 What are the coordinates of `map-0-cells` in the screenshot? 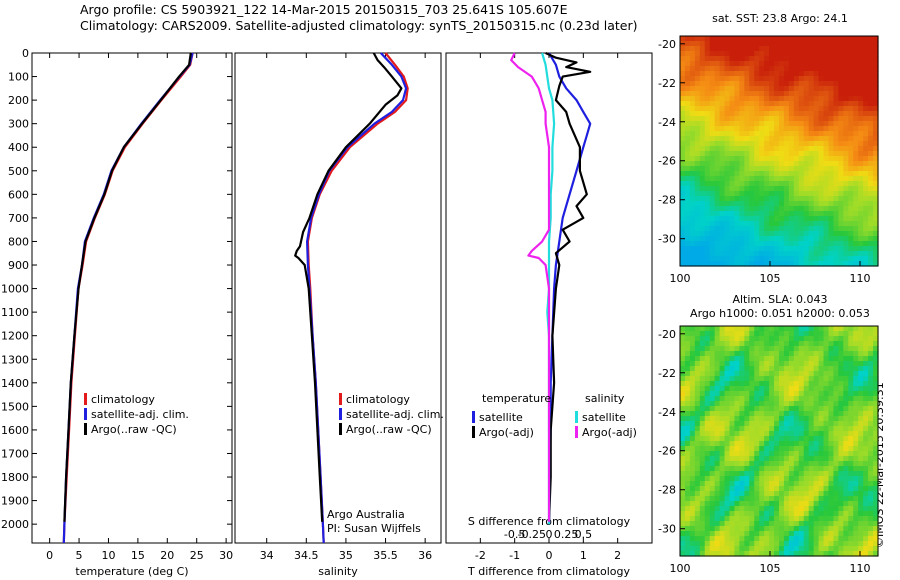 It's located at (779, 151).